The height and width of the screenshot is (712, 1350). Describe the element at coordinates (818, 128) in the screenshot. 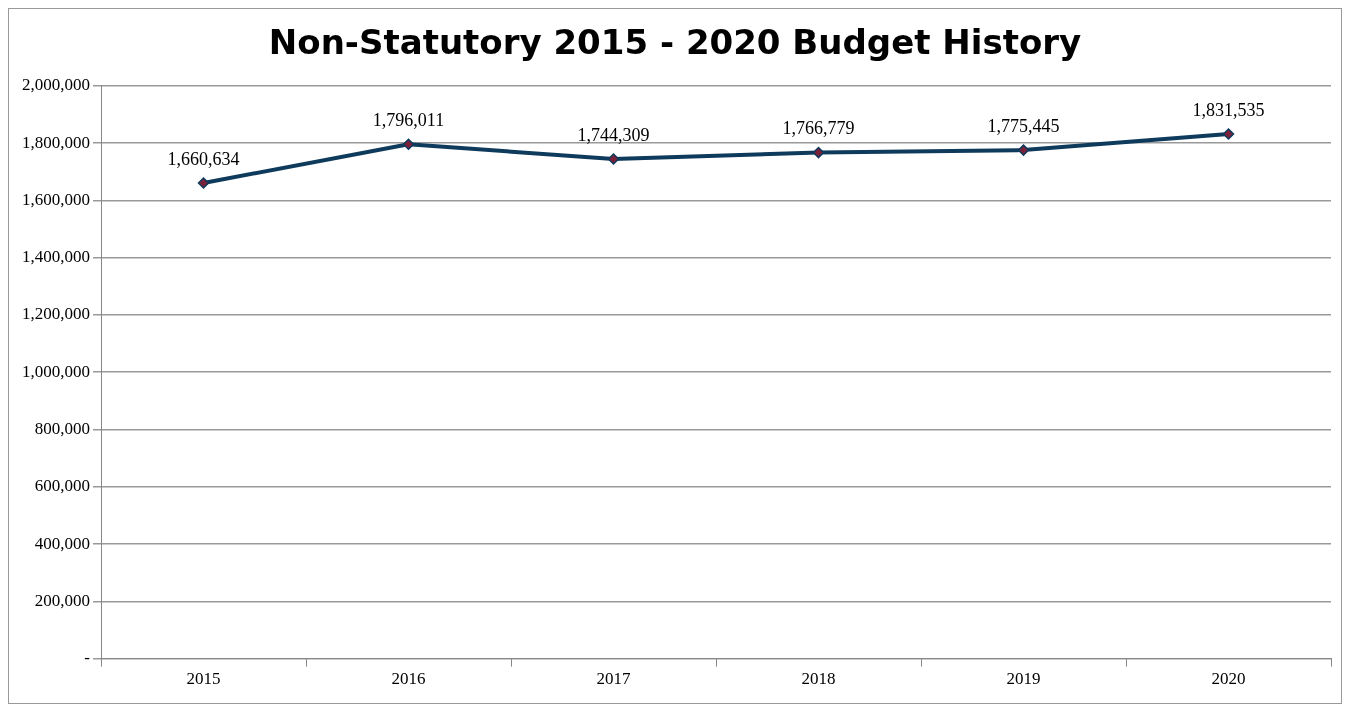

I see `data-label: 1,766,779` at that location.